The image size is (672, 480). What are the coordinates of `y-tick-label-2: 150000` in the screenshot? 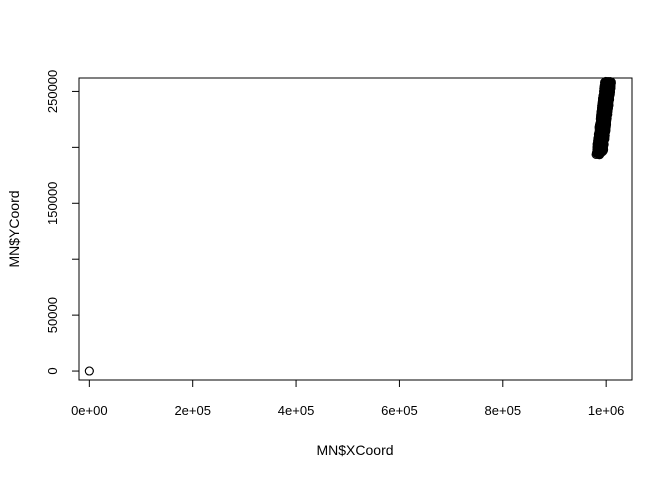 It's located at (52, 203).